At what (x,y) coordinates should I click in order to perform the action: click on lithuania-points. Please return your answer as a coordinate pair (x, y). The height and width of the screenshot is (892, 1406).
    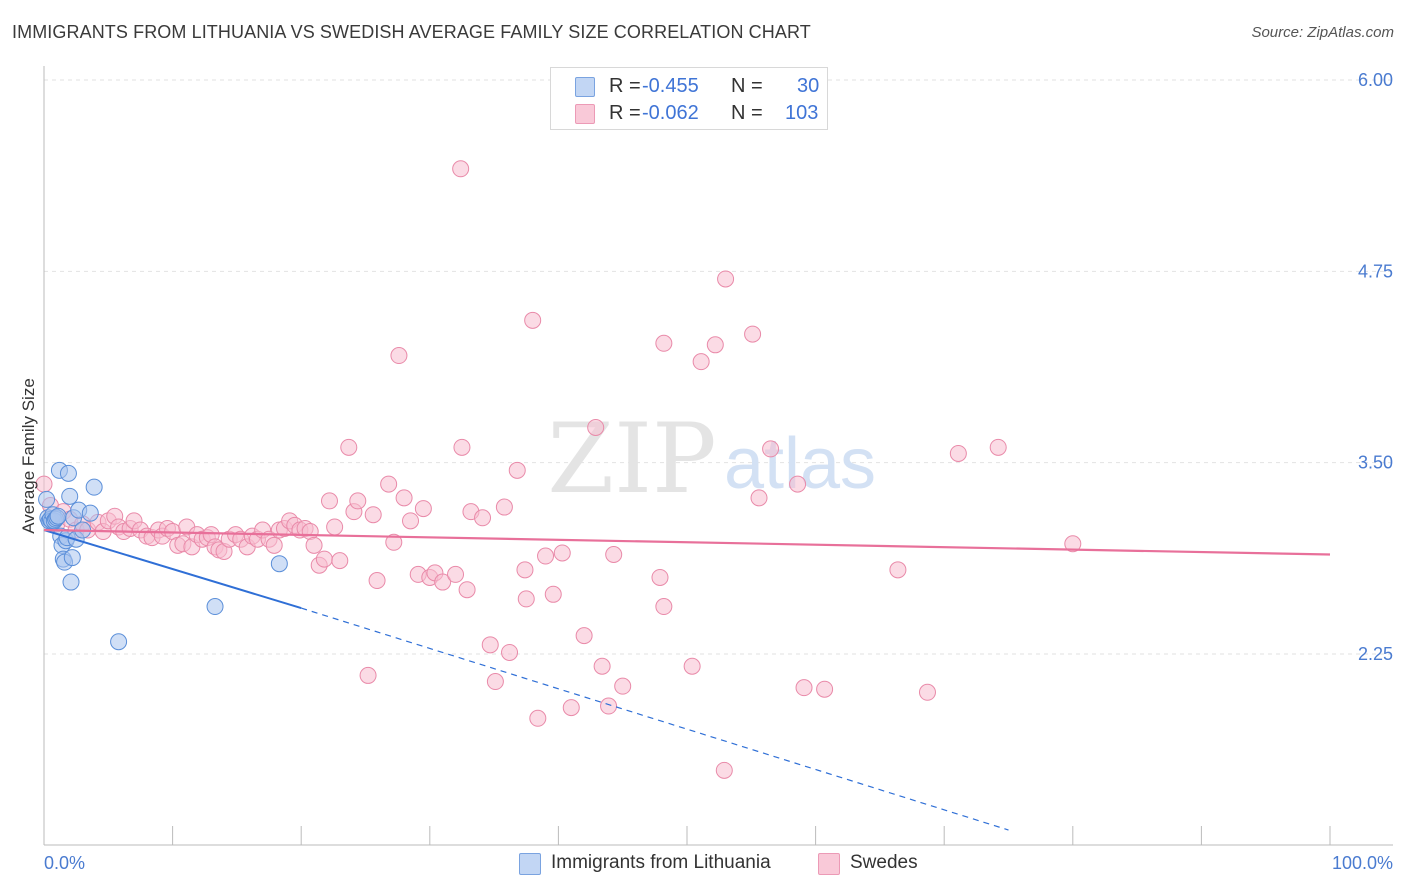
    Looking at the image, I should click on (163, 556).